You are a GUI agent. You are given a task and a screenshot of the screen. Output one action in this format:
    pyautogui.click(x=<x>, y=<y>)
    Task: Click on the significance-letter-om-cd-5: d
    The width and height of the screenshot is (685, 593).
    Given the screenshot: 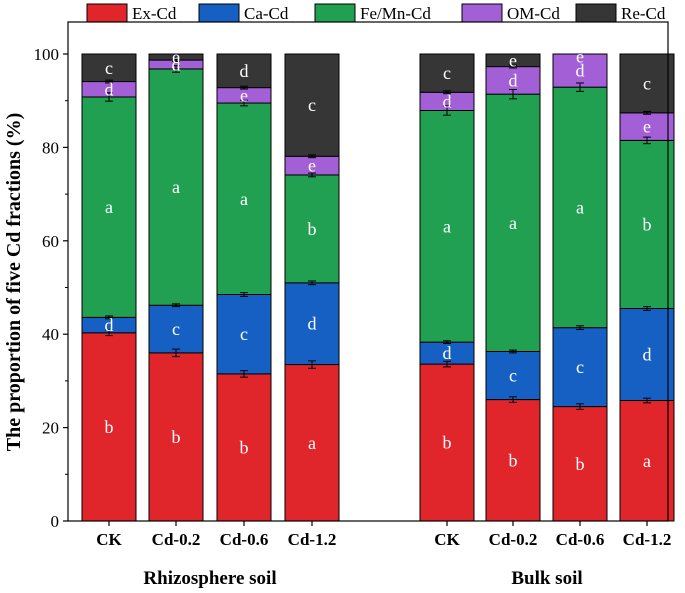 What is the action you would take?
    pyautogui.click(x=447, y=101)
    